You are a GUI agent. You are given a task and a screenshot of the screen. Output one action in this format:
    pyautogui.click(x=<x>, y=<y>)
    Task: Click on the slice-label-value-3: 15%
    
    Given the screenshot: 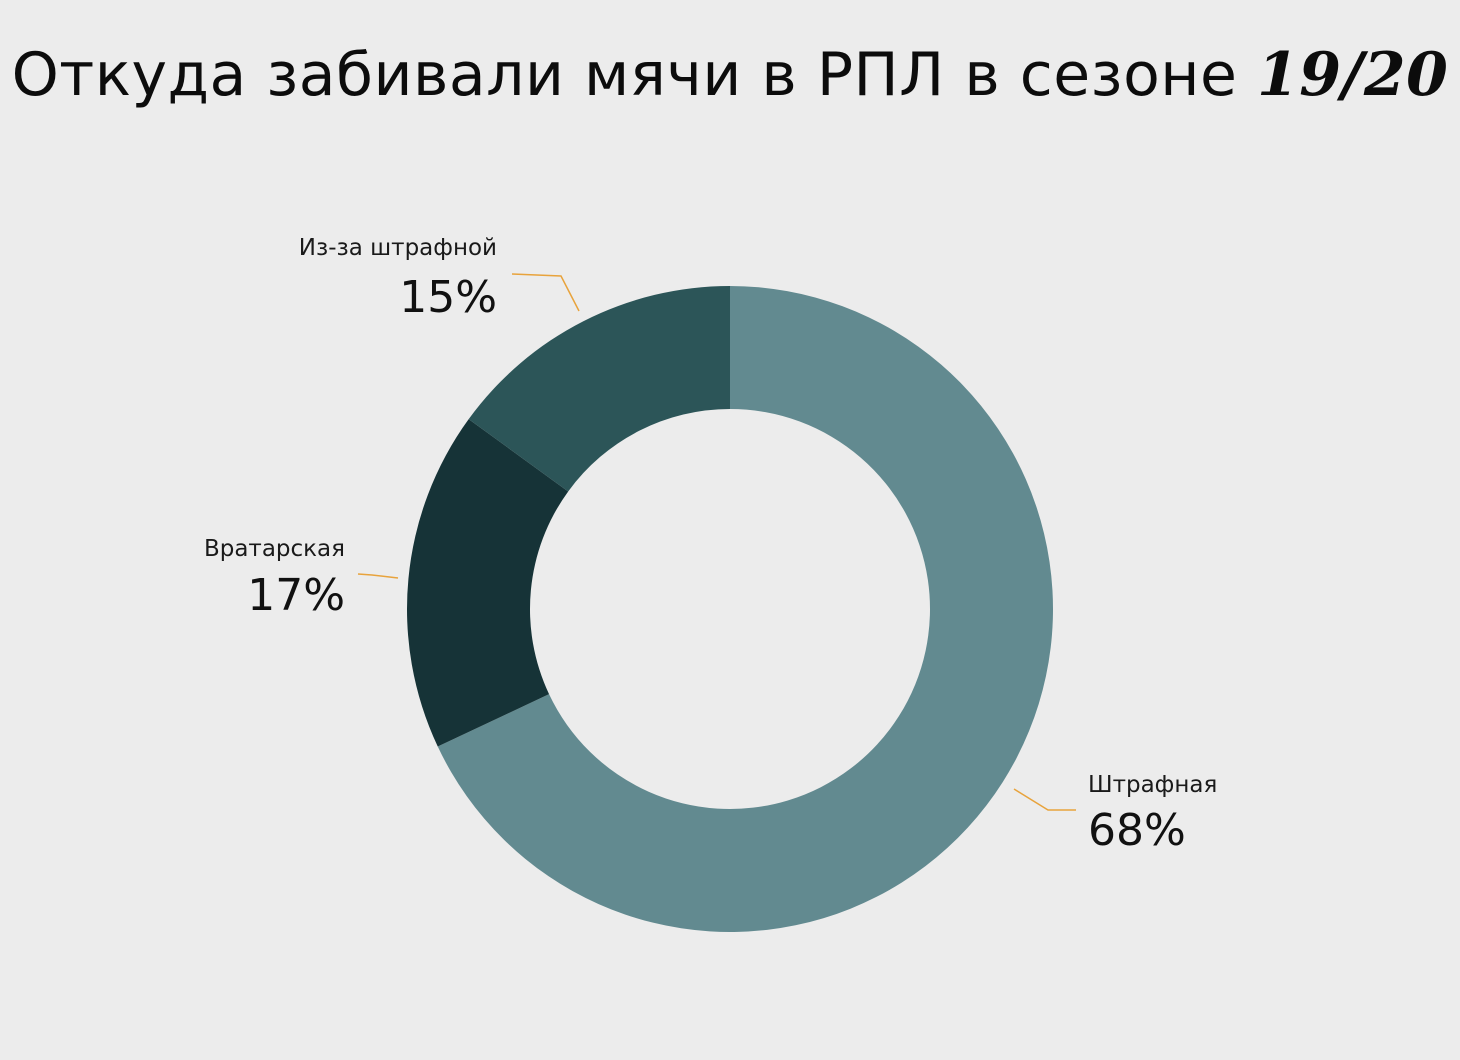 What is the action you would take?
    pyautogui.click(x=448, y=297)
    